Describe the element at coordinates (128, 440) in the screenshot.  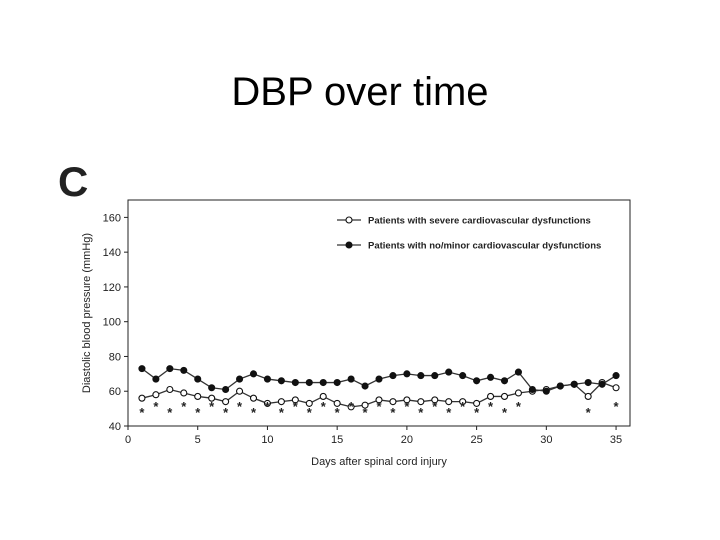
I see `x-tick-label: 0` at that location.